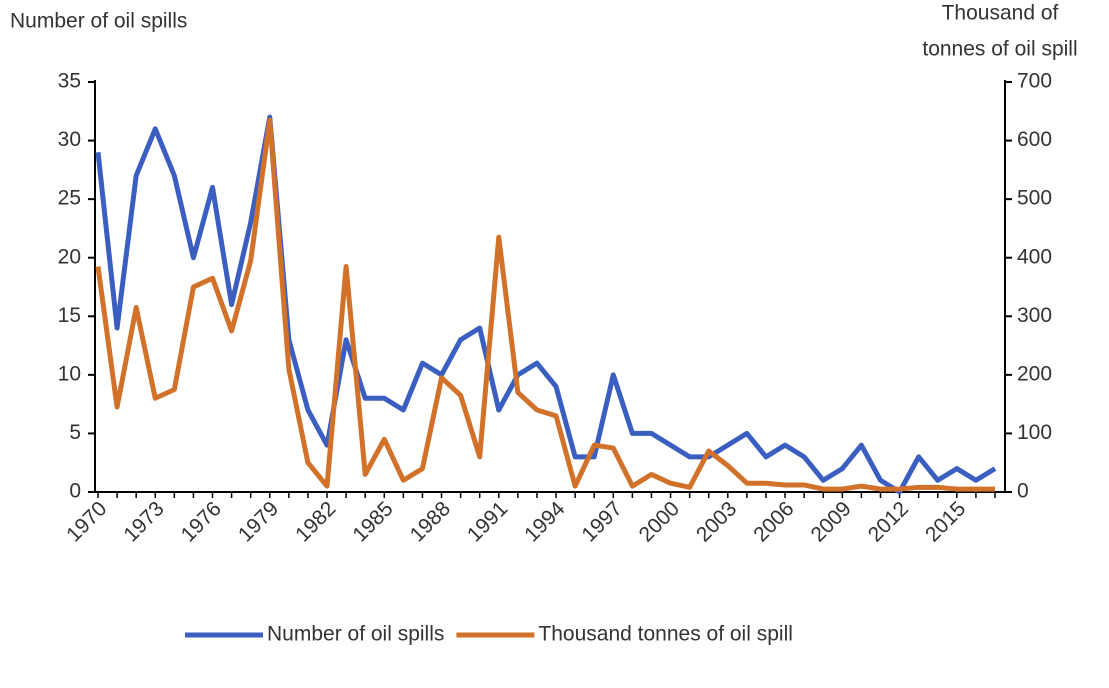 The width and height of the screenshot is (1109, 688). What do you see at coordinates (1000, 13) in the screenshot?
I see `y2-axis-title: Thousand of` at bounding box center [1000, 13].